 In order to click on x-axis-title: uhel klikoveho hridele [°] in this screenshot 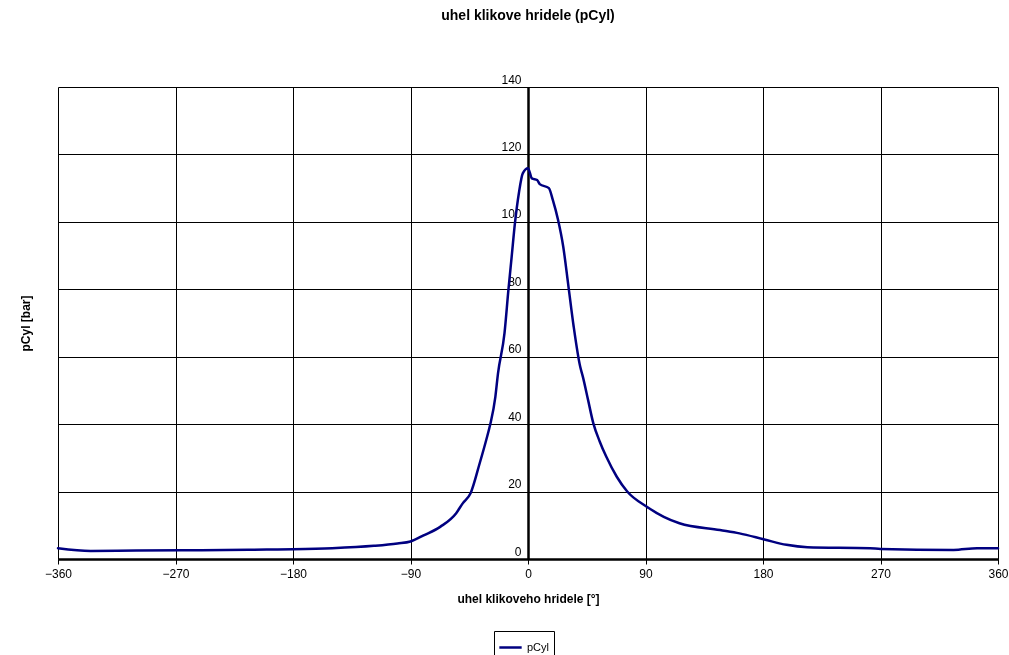, I will do `click(528, 598)`.